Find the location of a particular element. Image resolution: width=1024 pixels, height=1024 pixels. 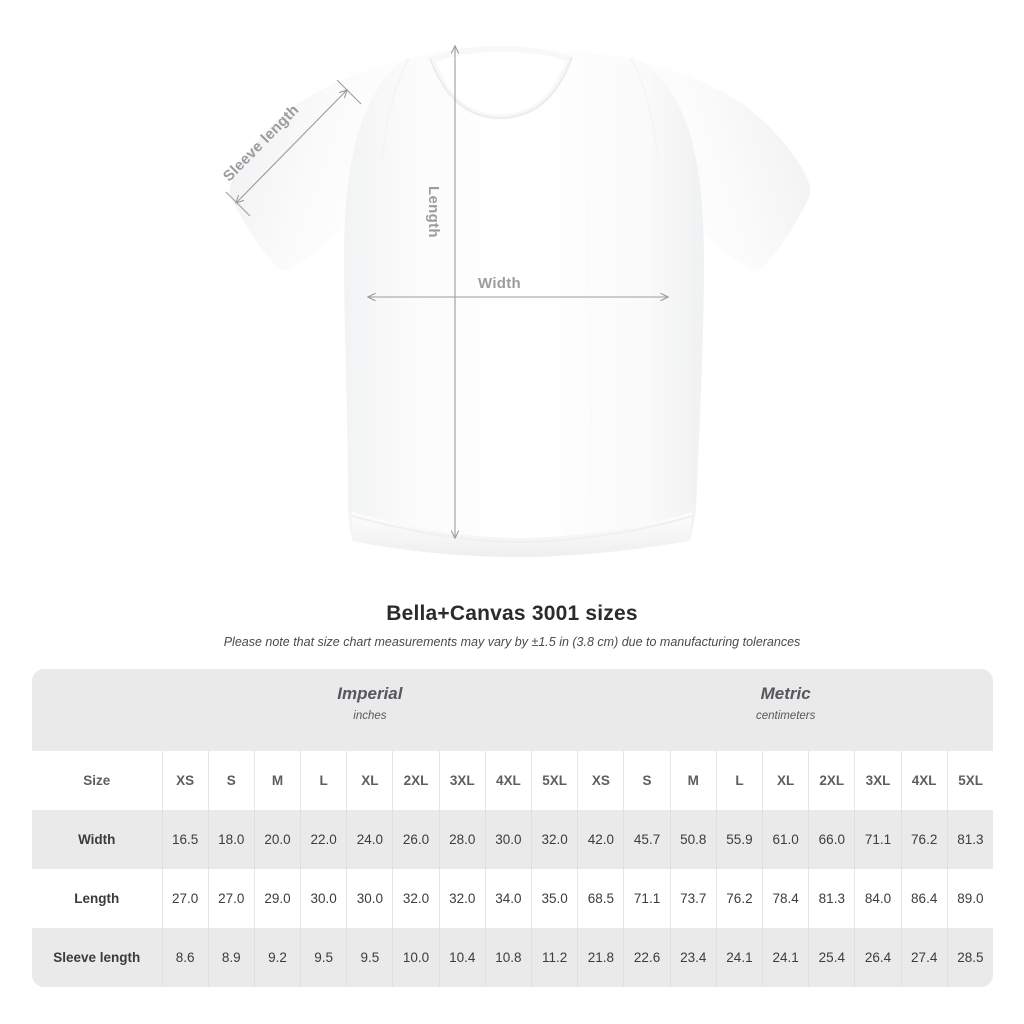

sleeve-length-arrow is located at coordinates (291, 146).